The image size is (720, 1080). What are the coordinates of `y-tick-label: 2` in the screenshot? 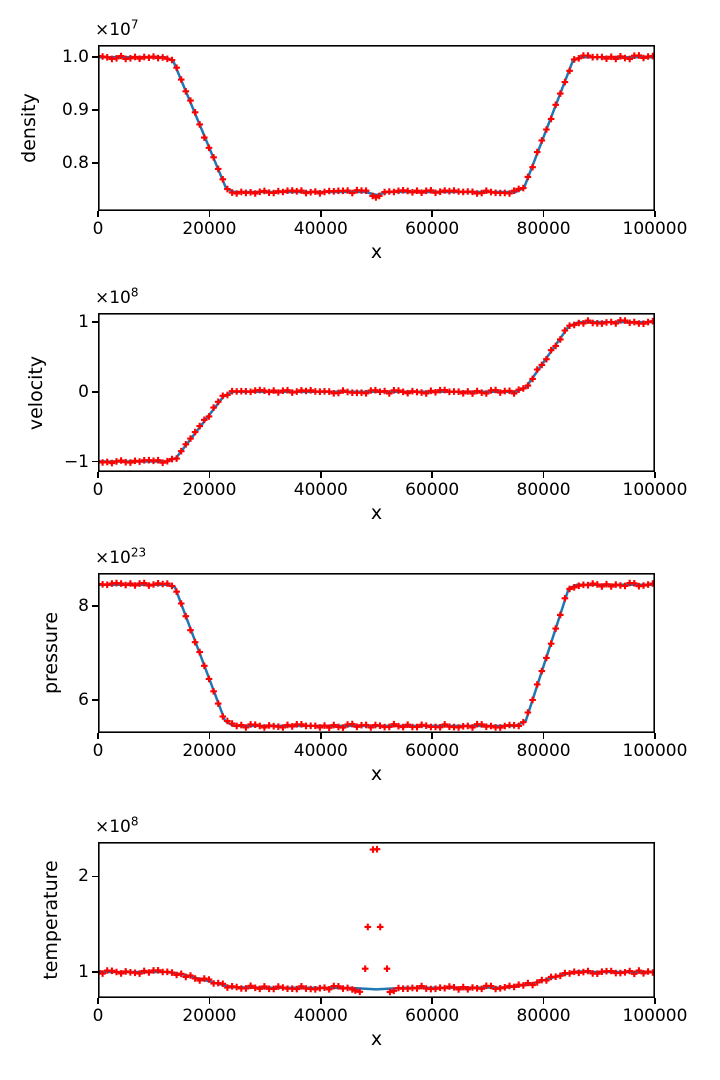 It's located at (83, 876).